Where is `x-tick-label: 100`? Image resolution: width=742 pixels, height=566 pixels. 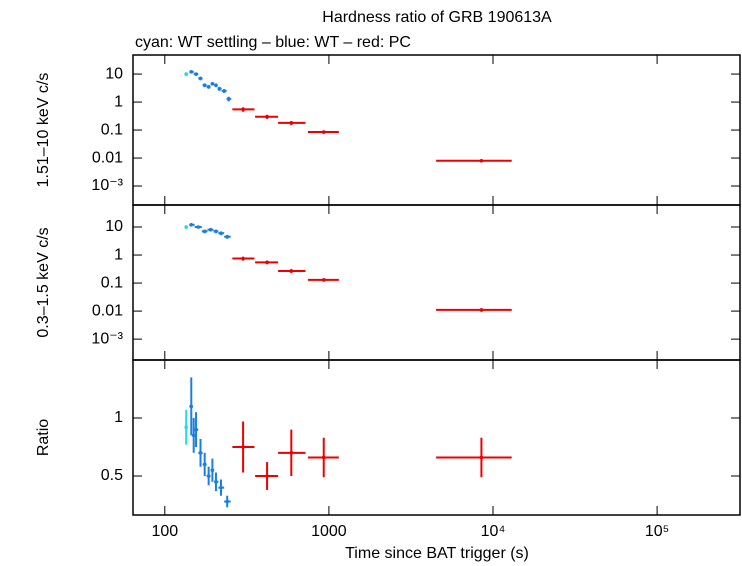 x-tick-label: 100 is located at coordinates (164, 531).